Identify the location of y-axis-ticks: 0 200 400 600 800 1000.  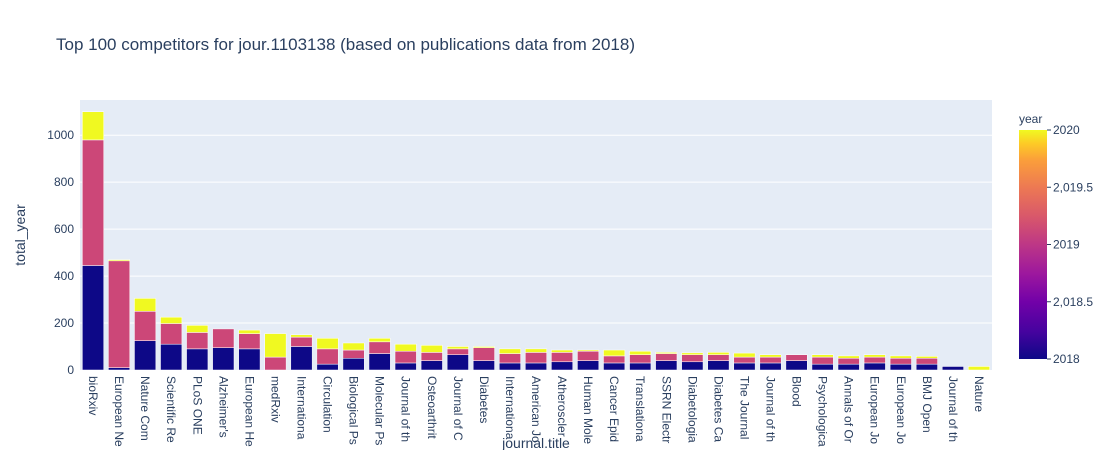
(60, 252).